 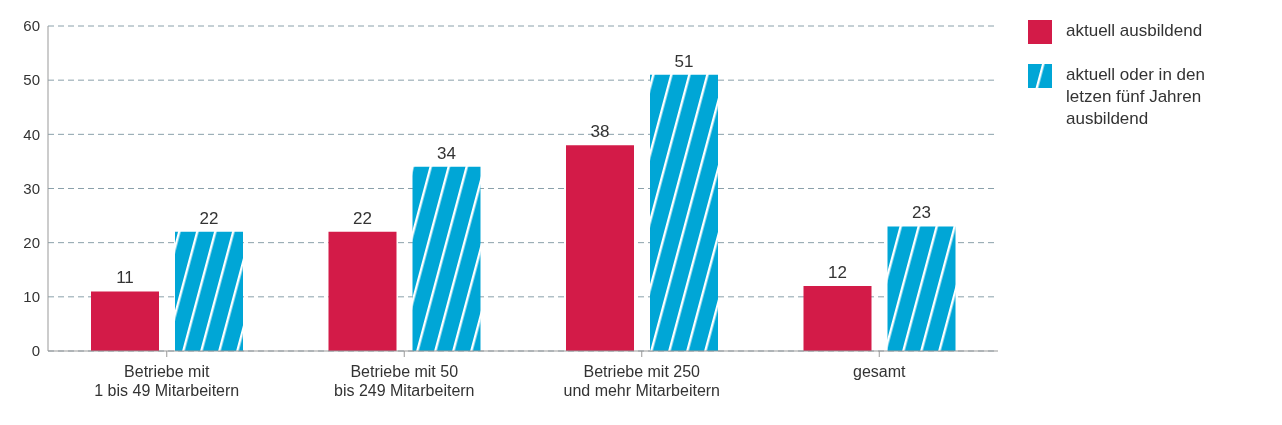 What do you see at coordinates (167, 381) in the screenshot?
I see `x-tick-label: Betriebe mit 1 bis 49 Mitarbeitern` at bounding box center [167, 381].